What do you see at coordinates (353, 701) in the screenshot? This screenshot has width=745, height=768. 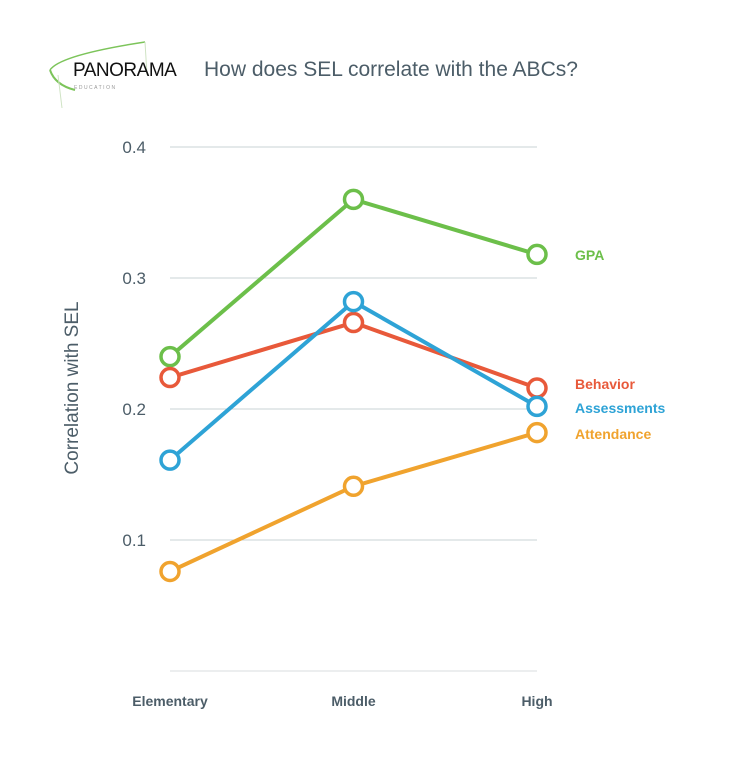 I see `x-tick-label: Middle` at bounding box center [353, 701].